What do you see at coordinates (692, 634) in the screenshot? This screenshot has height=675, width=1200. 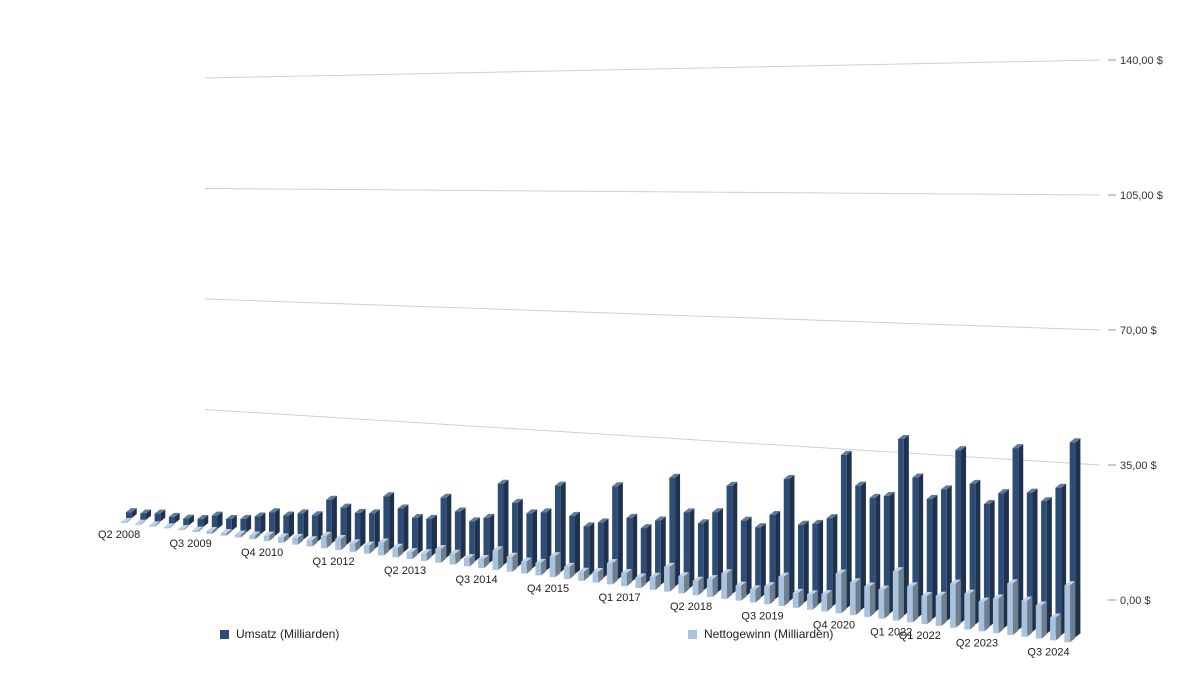 I see `legend-swatch-net-income` at bounding box center [692, 634].